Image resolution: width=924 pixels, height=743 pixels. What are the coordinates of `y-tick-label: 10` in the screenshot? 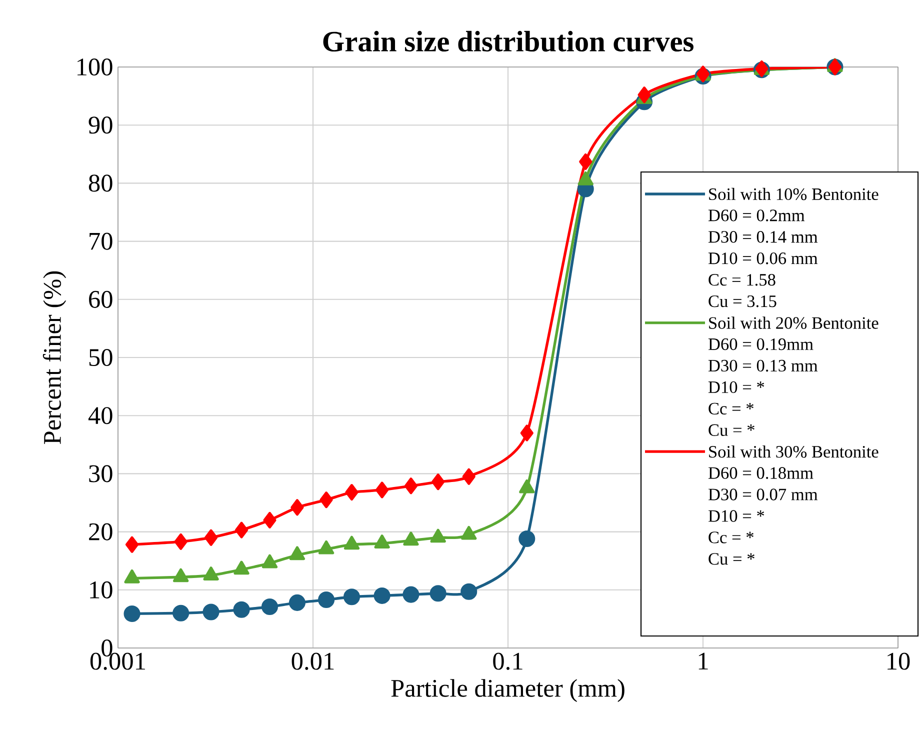 It's located at (101, 589).